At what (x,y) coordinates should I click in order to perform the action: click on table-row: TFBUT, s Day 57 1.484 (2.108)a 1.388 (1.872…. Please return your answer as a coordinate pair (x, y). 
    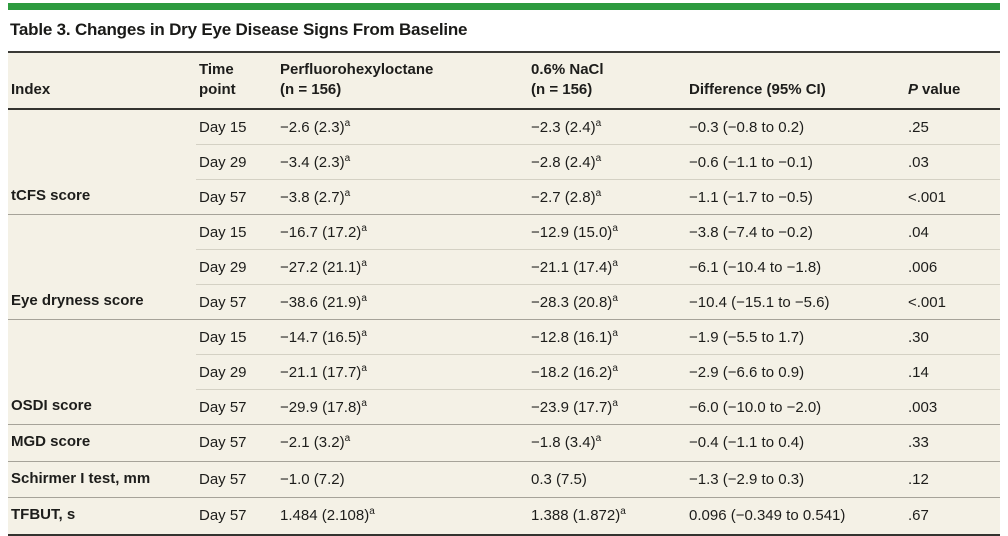
    Looking at the image, I should click on (504, 516).